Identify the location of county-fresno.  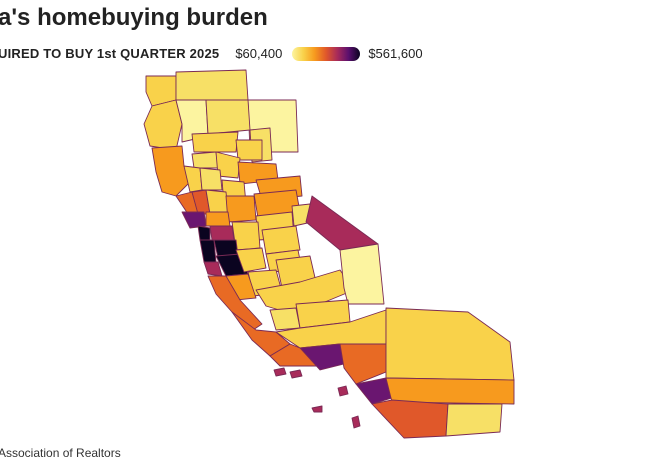
(305, 291).